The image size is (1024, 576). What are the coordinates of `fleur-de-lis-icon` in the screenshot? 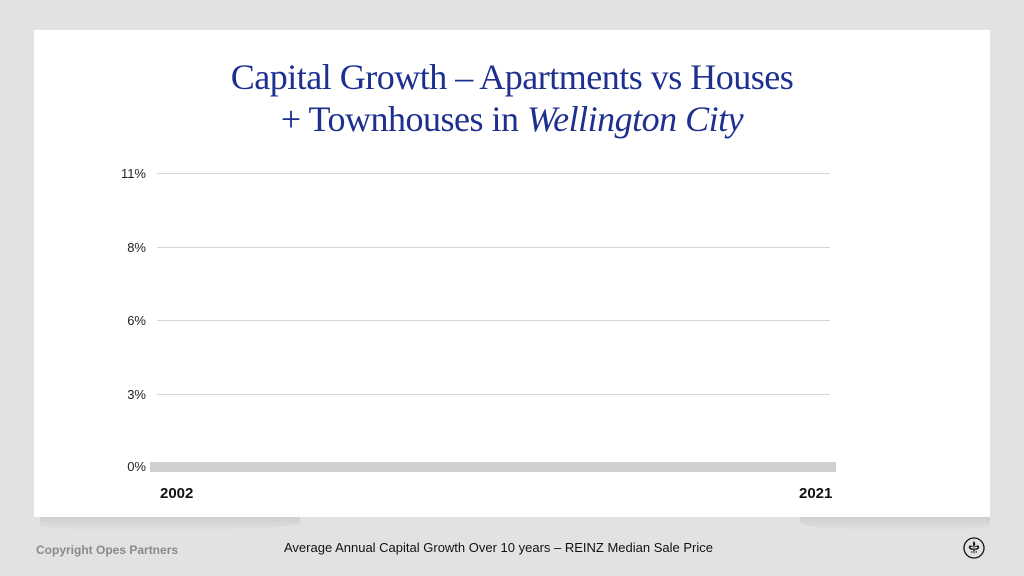 It's located at (974, 548).